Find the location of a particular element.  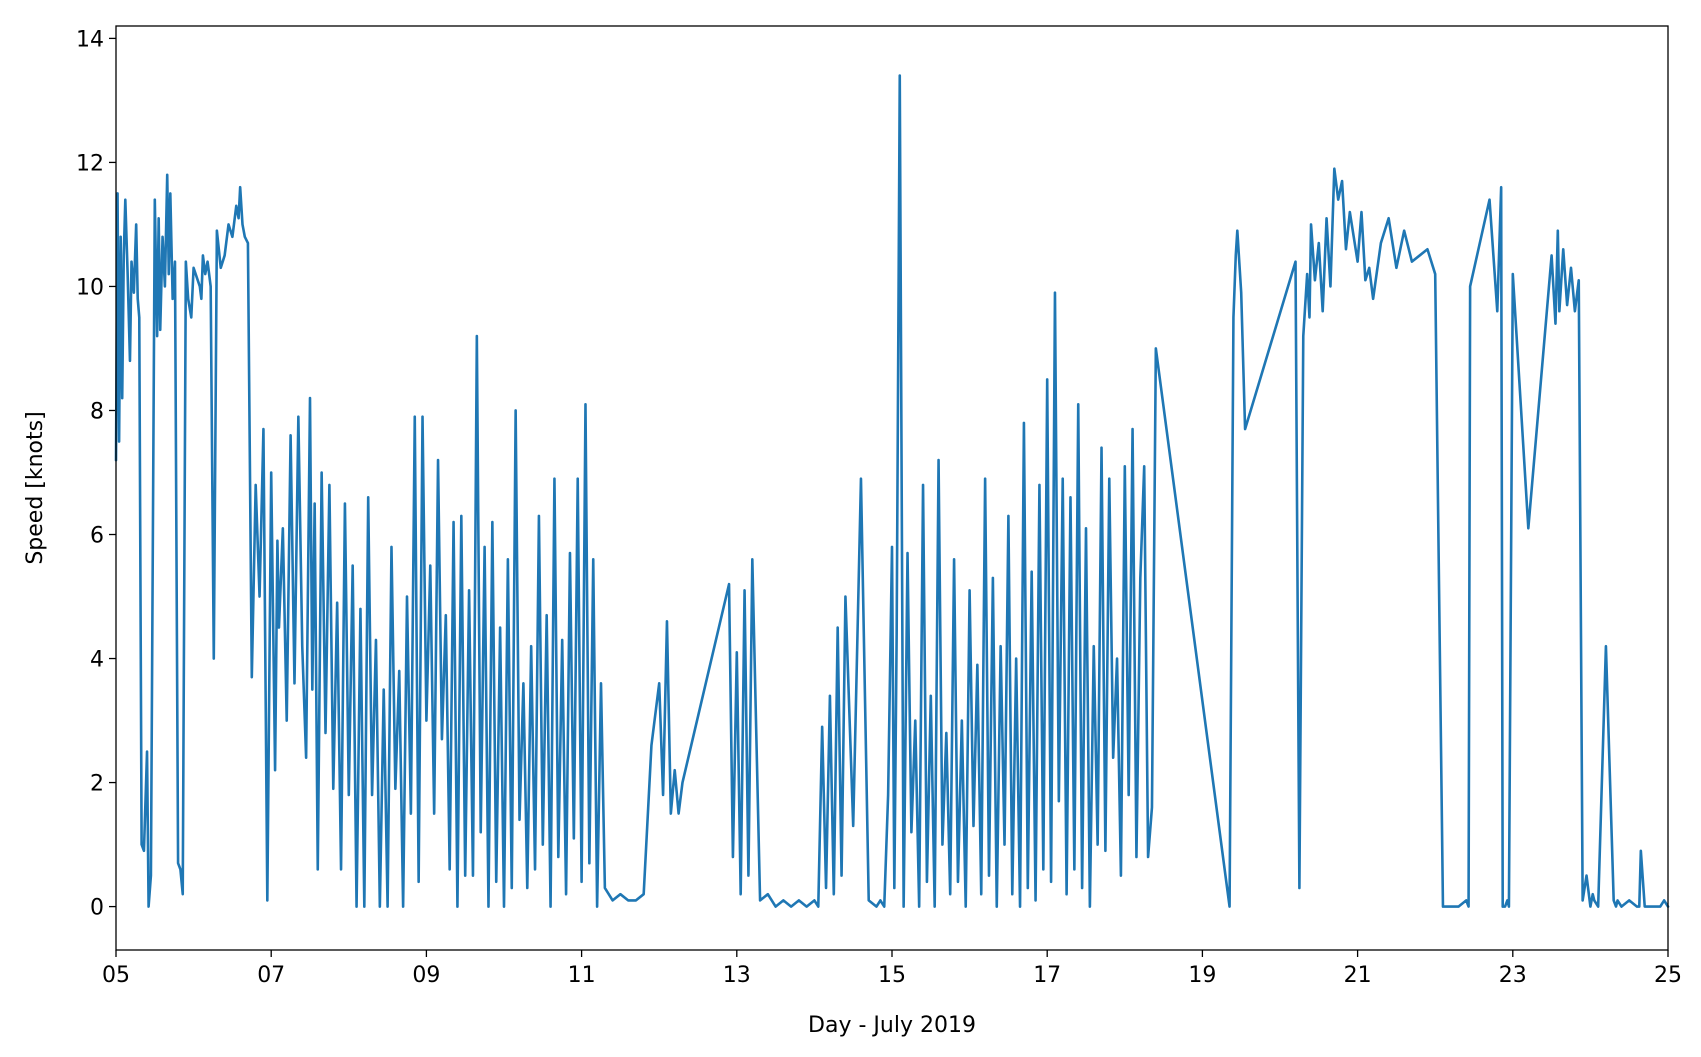

x-tick-label: 07 is located at coordinates (271, 975).